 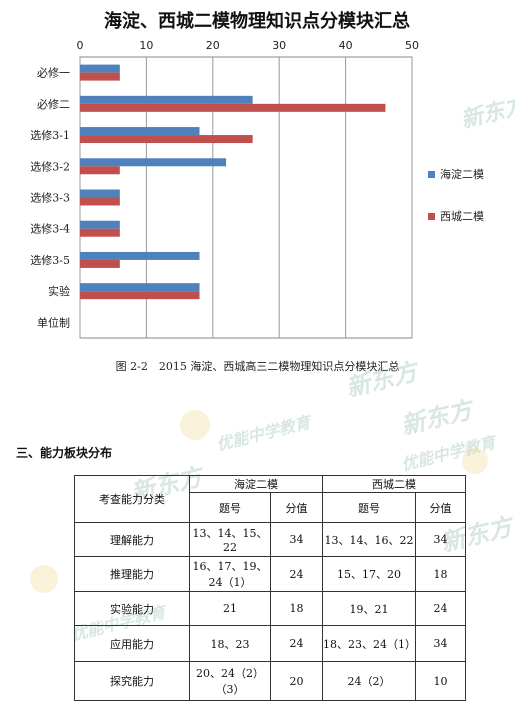 I want to click on legend-label: 海淀二模, so click(x=462, y=174).